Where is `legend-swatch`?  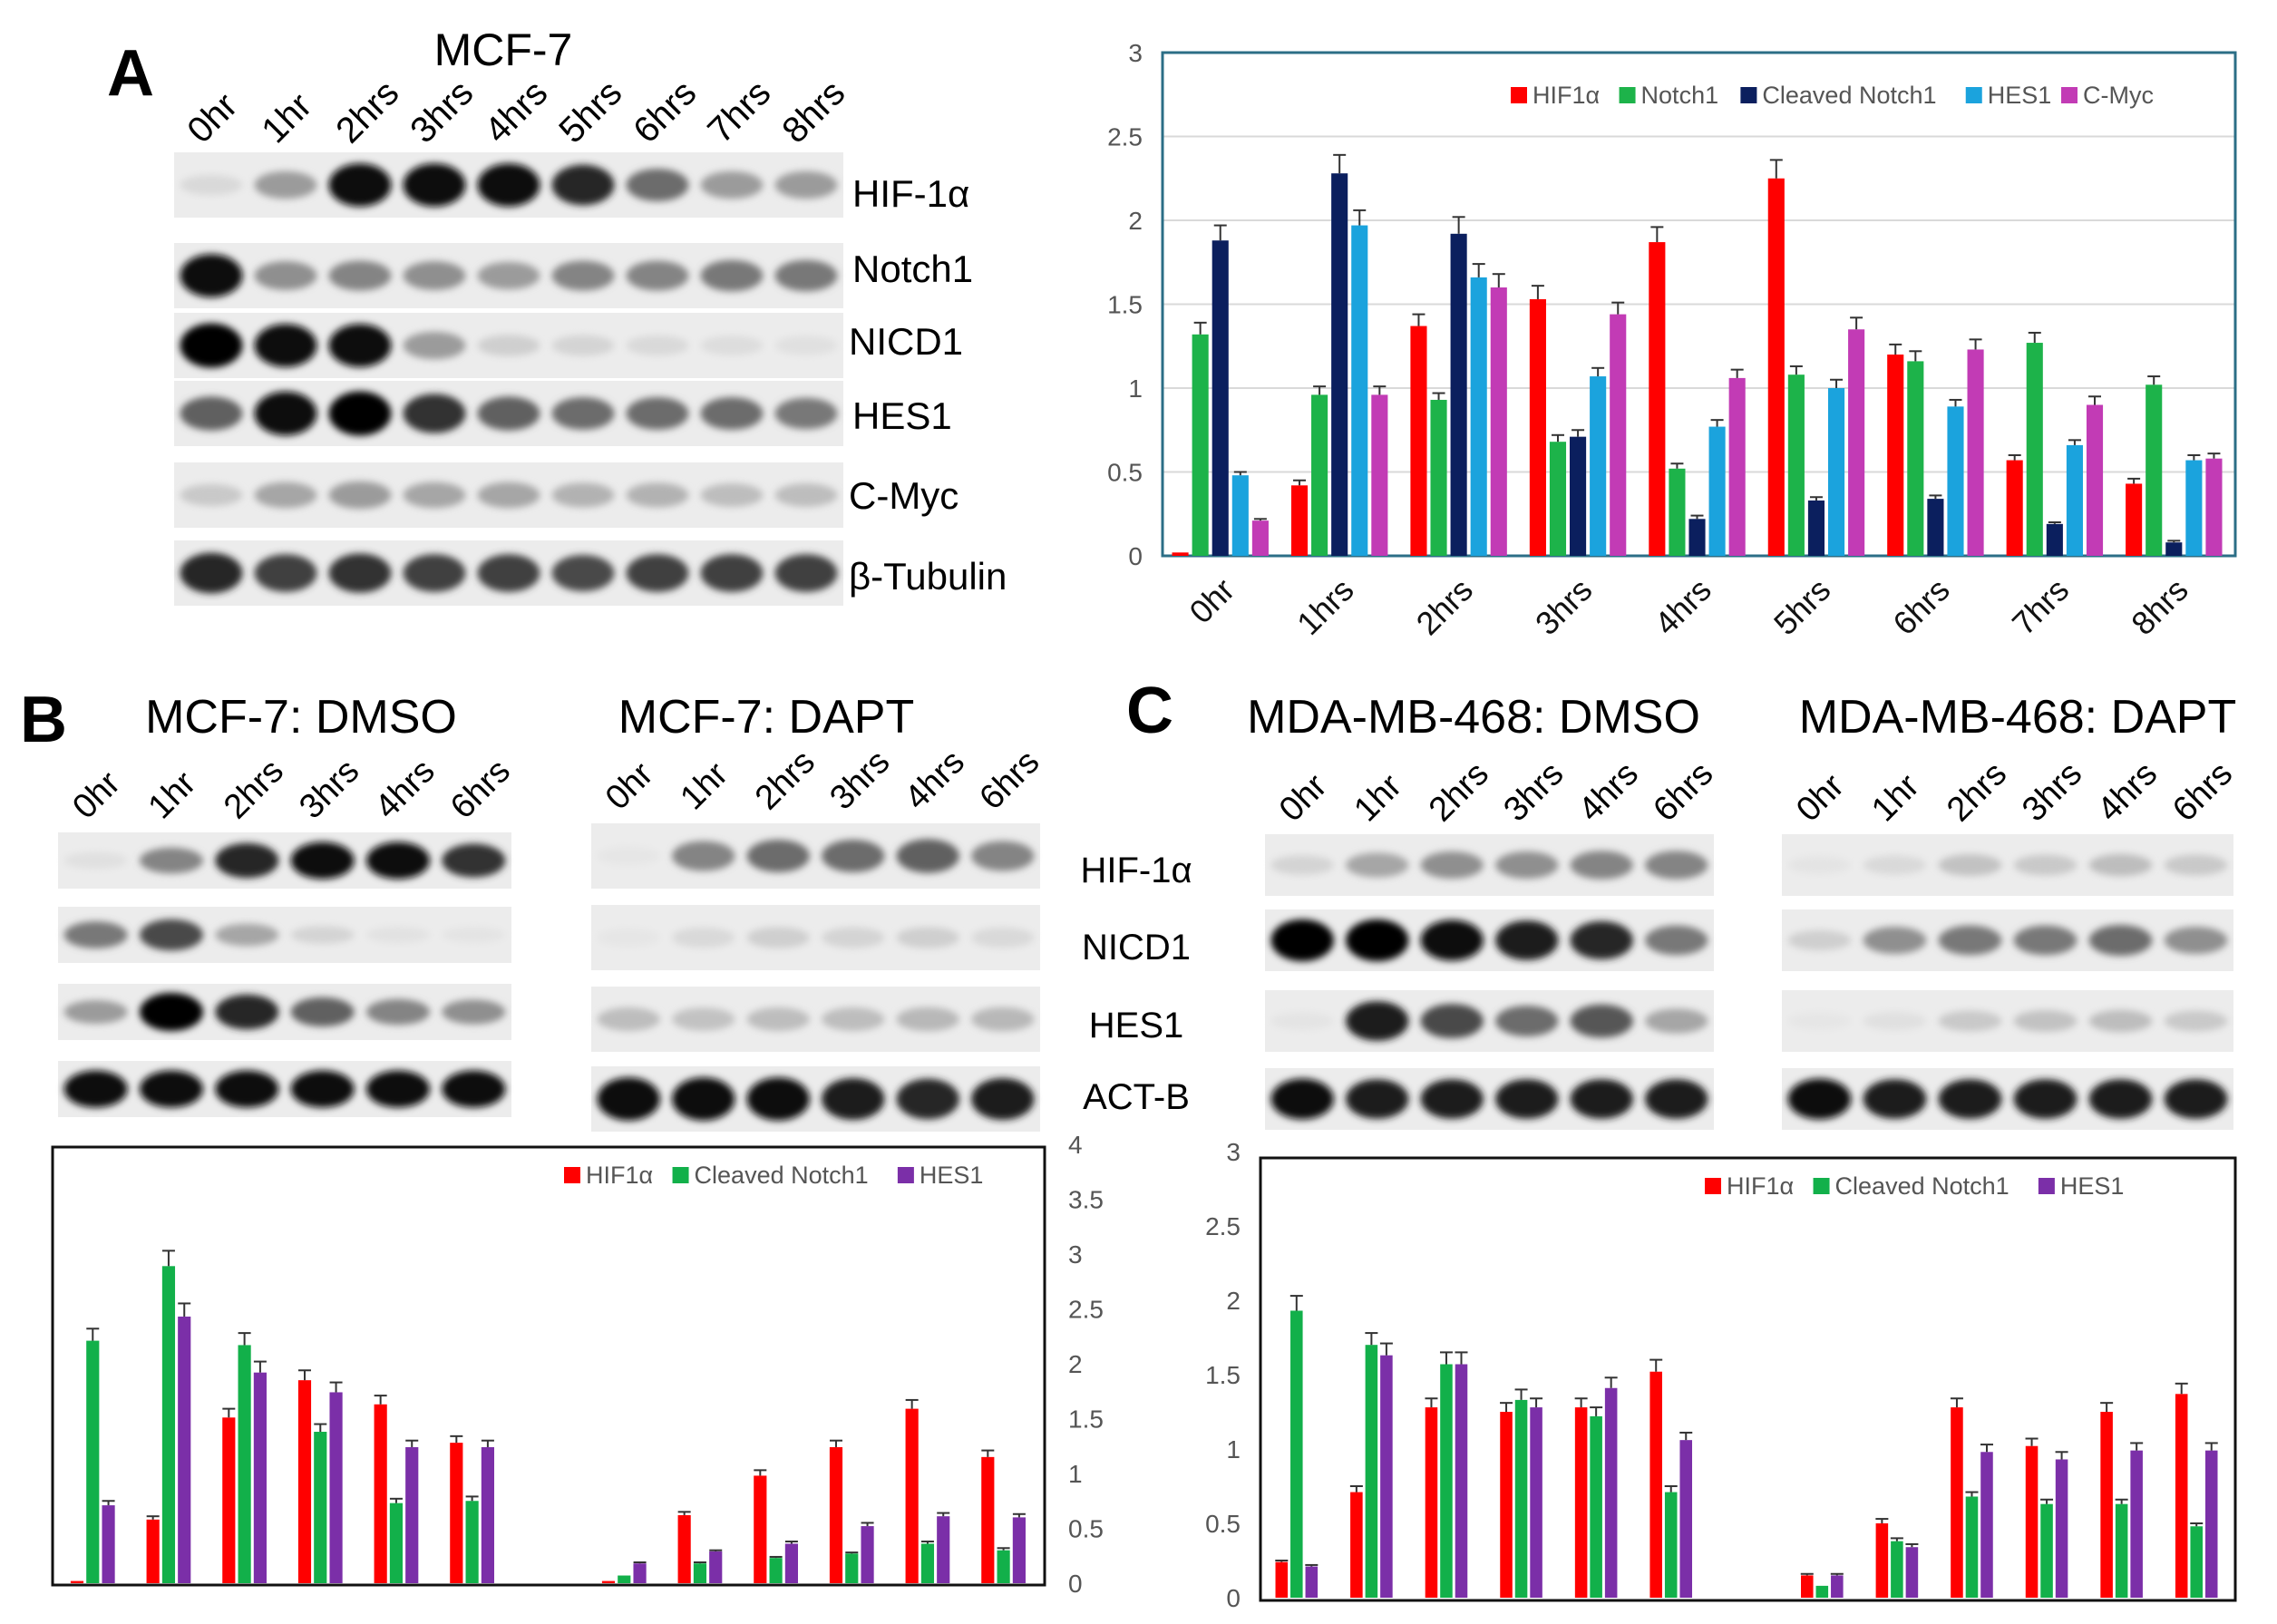 legend-swatch is located at coordinates (2047, 1186).